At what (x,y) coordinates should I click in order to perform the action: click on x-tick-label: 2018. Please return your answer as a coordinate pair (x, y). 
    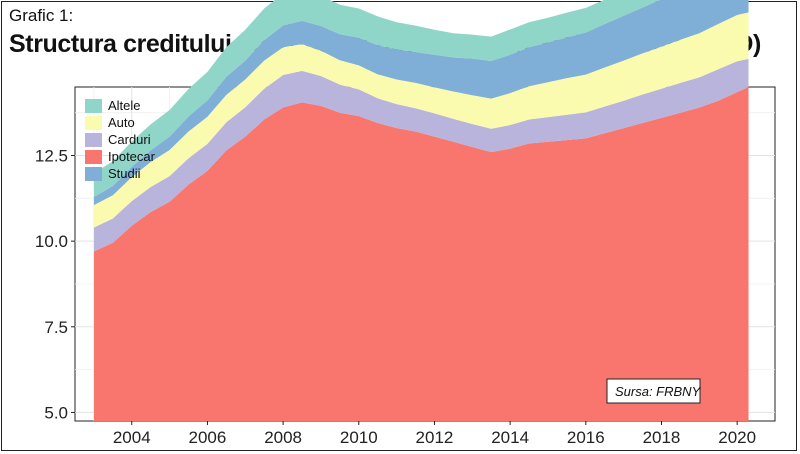
    Looking at the image, I should click on (662, 437).